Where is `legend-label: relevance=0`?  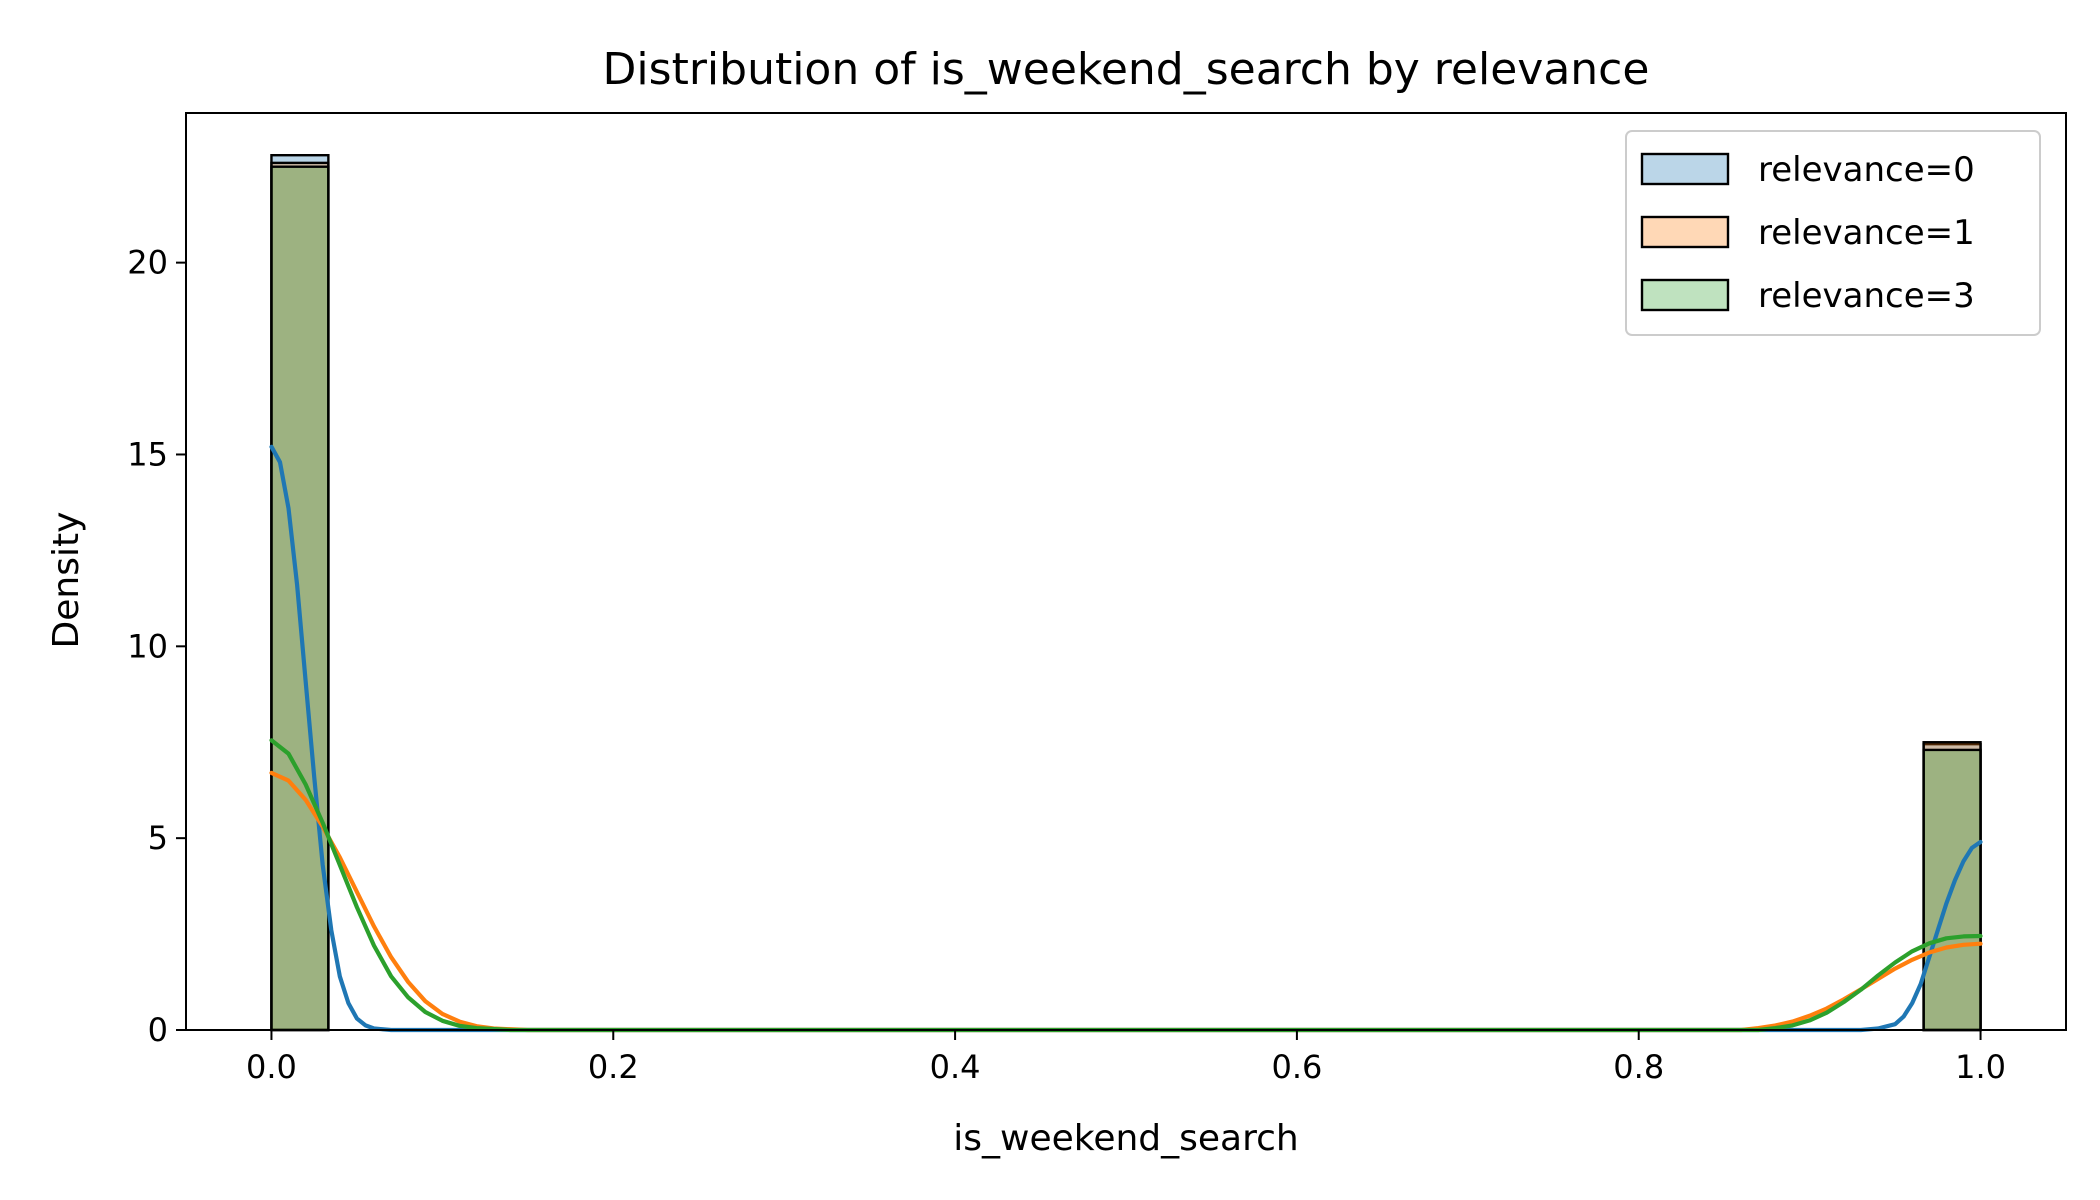 legend-label: relevance=0 is located at coordinates (1866, 170).